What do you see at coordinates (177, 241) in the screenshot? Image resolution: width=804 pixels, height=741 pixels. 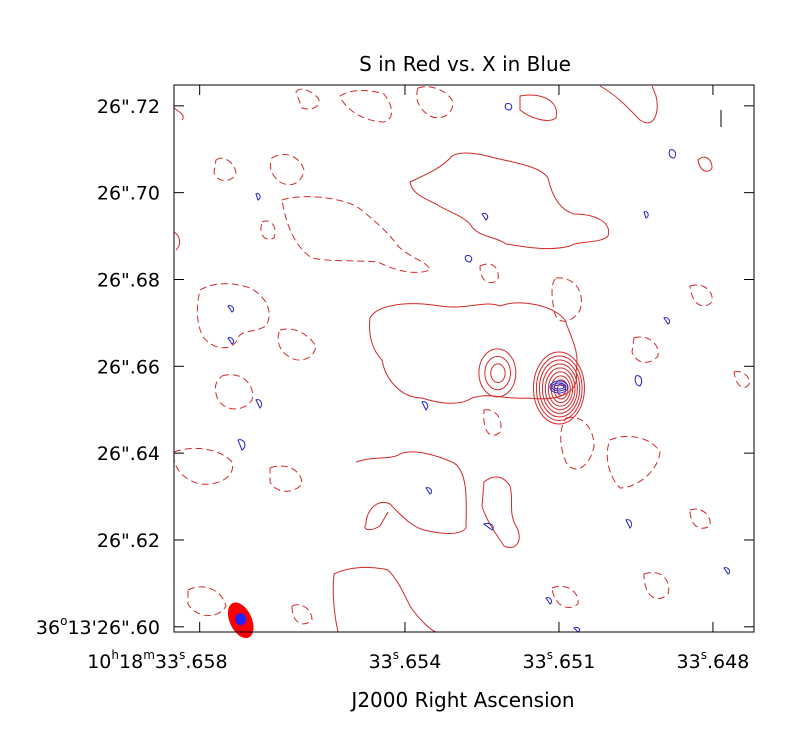 I see `red-contour-left-edge` at bounding box center [177, 241].